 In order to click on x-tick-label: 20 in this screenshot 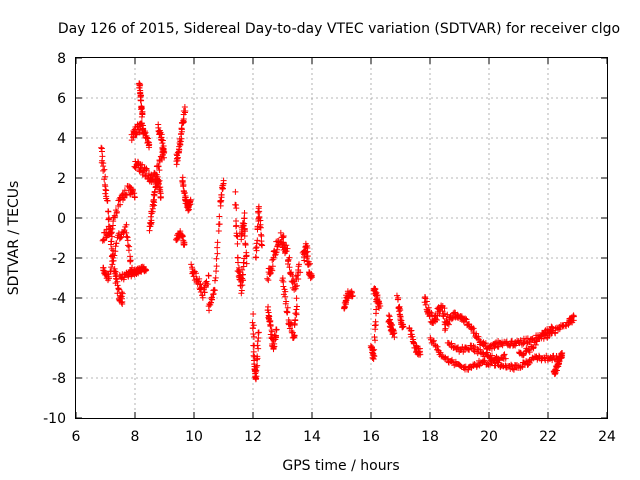, I will do `click(489, 437)`.